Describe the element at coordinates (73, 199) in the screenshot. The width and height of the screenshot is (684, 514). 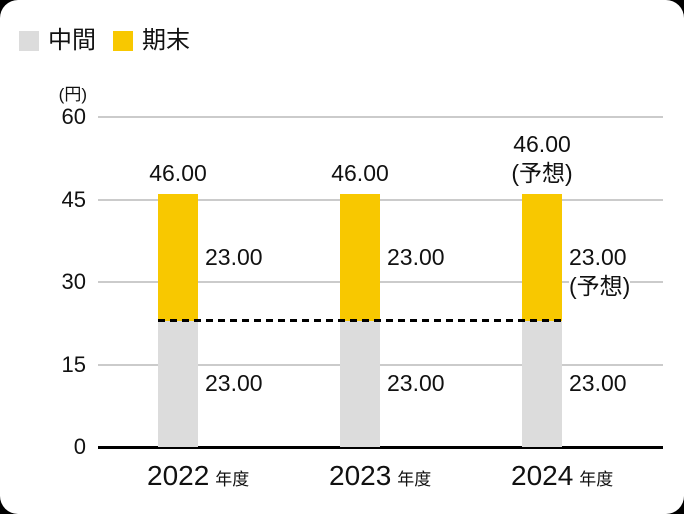
I see `y-tick-label-45: 45` at that location.